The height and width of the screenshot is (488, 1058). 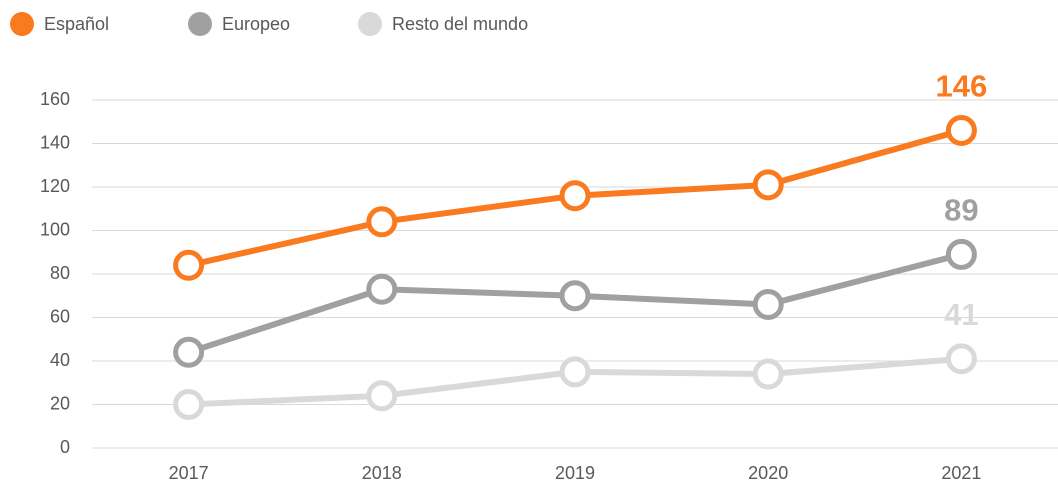 What do you see at coordinates (55, 99) in the screenshot?
I see `y-tick-label: 160` at bounding box center [55, 99].